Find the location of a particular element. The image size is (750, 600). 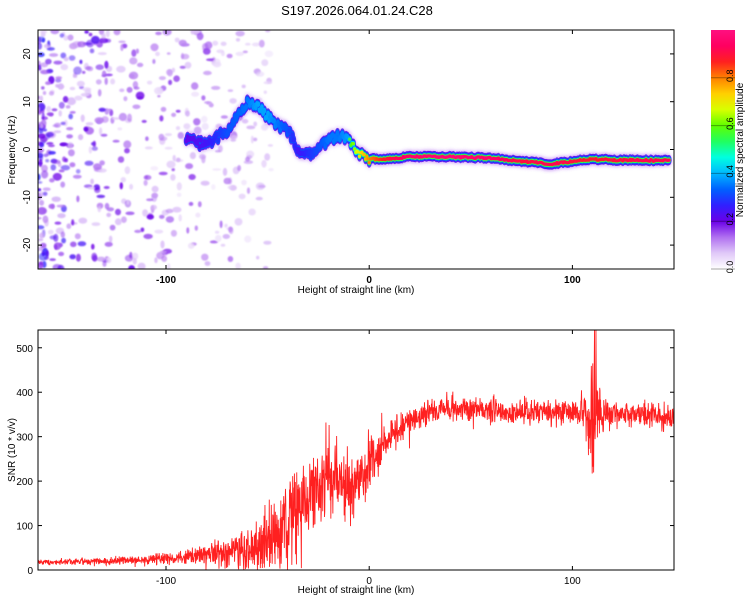

spectrogram-ytick-label: 20 is located at coordinates (27, 54).